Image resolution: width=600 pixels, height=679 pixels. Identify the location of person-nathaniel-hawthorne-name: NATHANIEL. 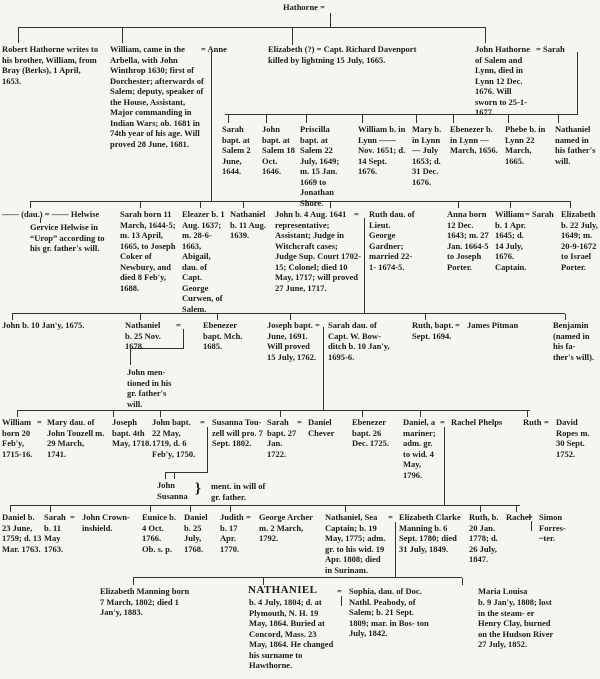
(283, 590).